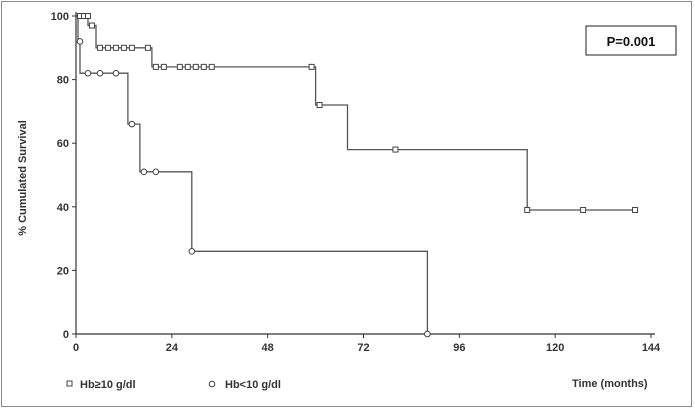 The image size is (695, 410). What do you see at coordinates (212, 384) in the screenshot?
I see `legend-circle-icon` at bounding box center [212, 384].